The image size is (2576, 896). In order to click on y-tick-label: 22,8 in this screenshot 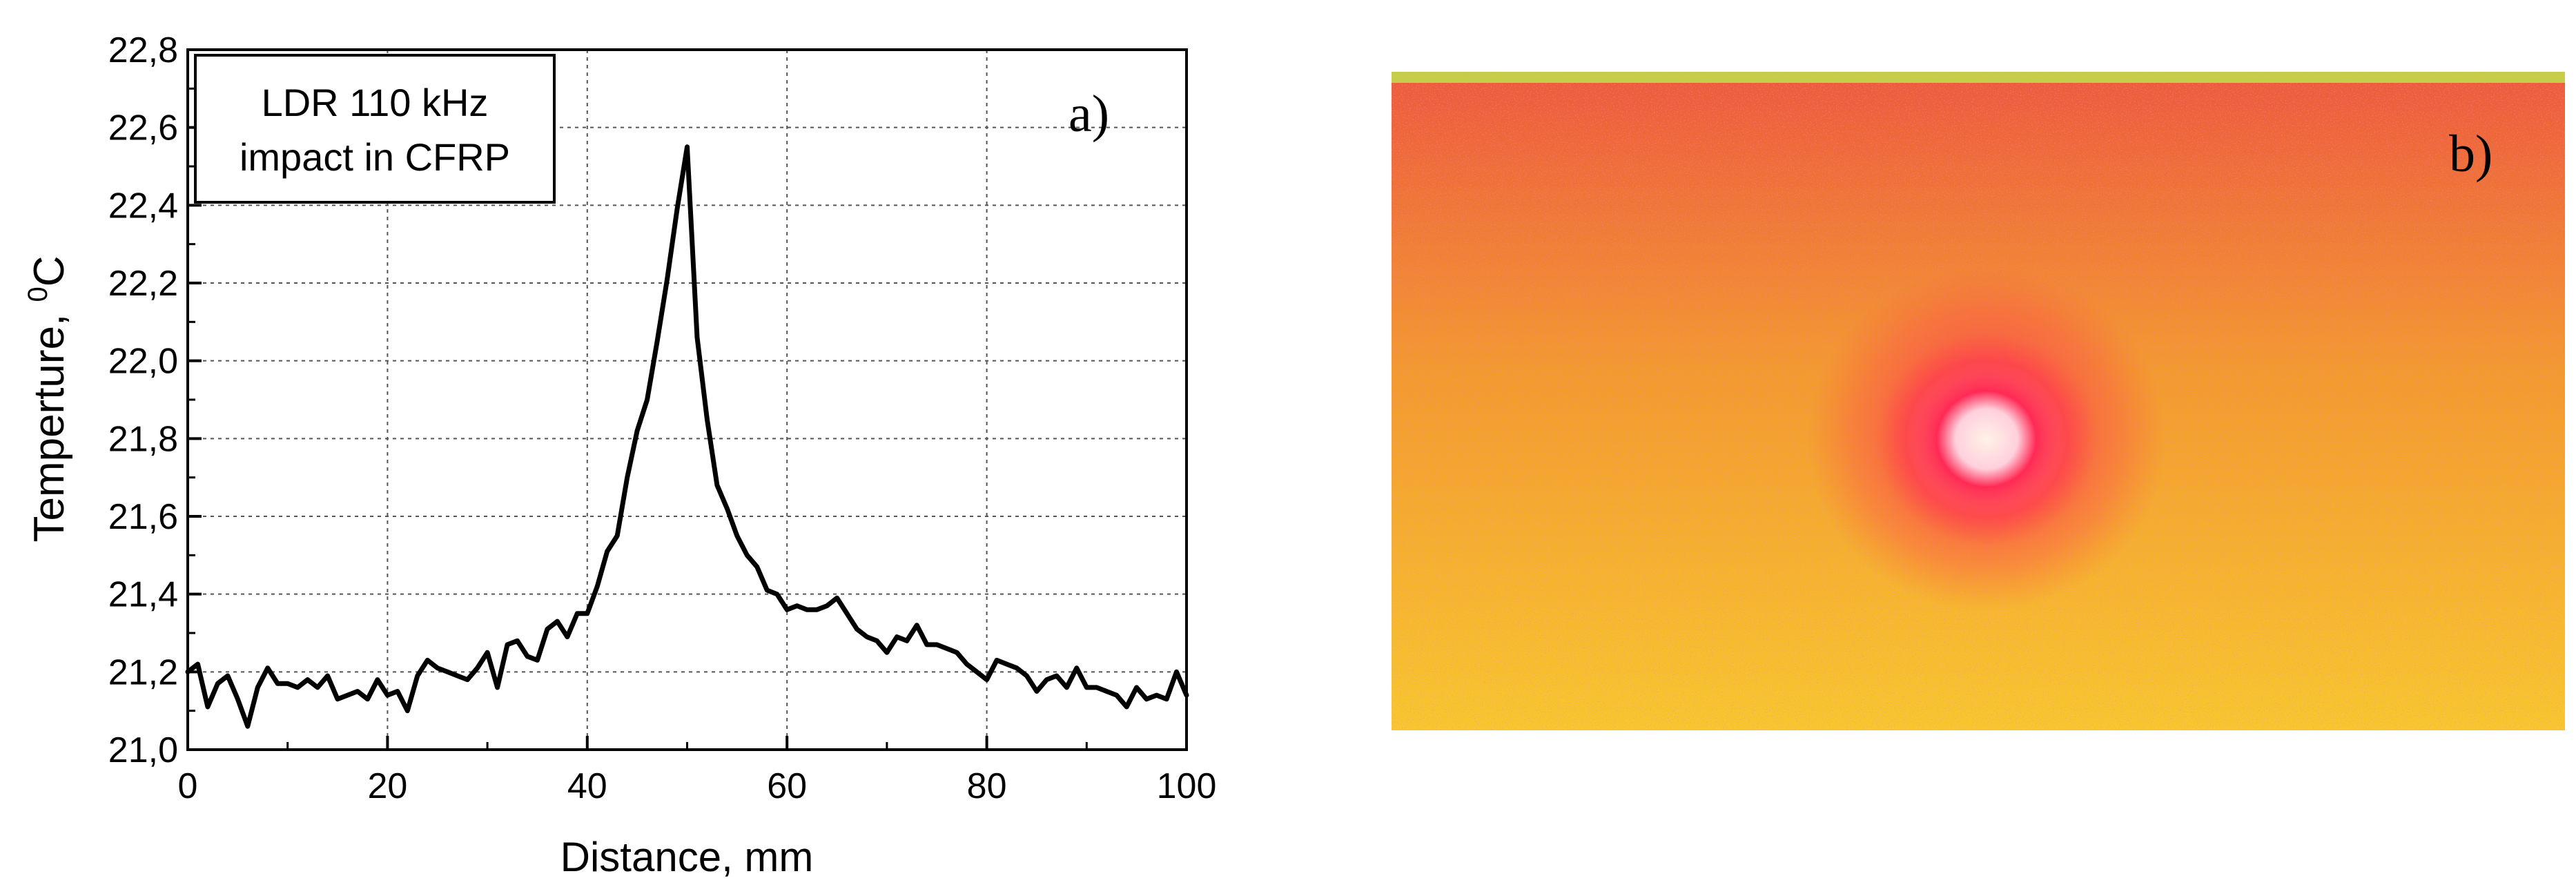, I will do `click(143, 50)`.